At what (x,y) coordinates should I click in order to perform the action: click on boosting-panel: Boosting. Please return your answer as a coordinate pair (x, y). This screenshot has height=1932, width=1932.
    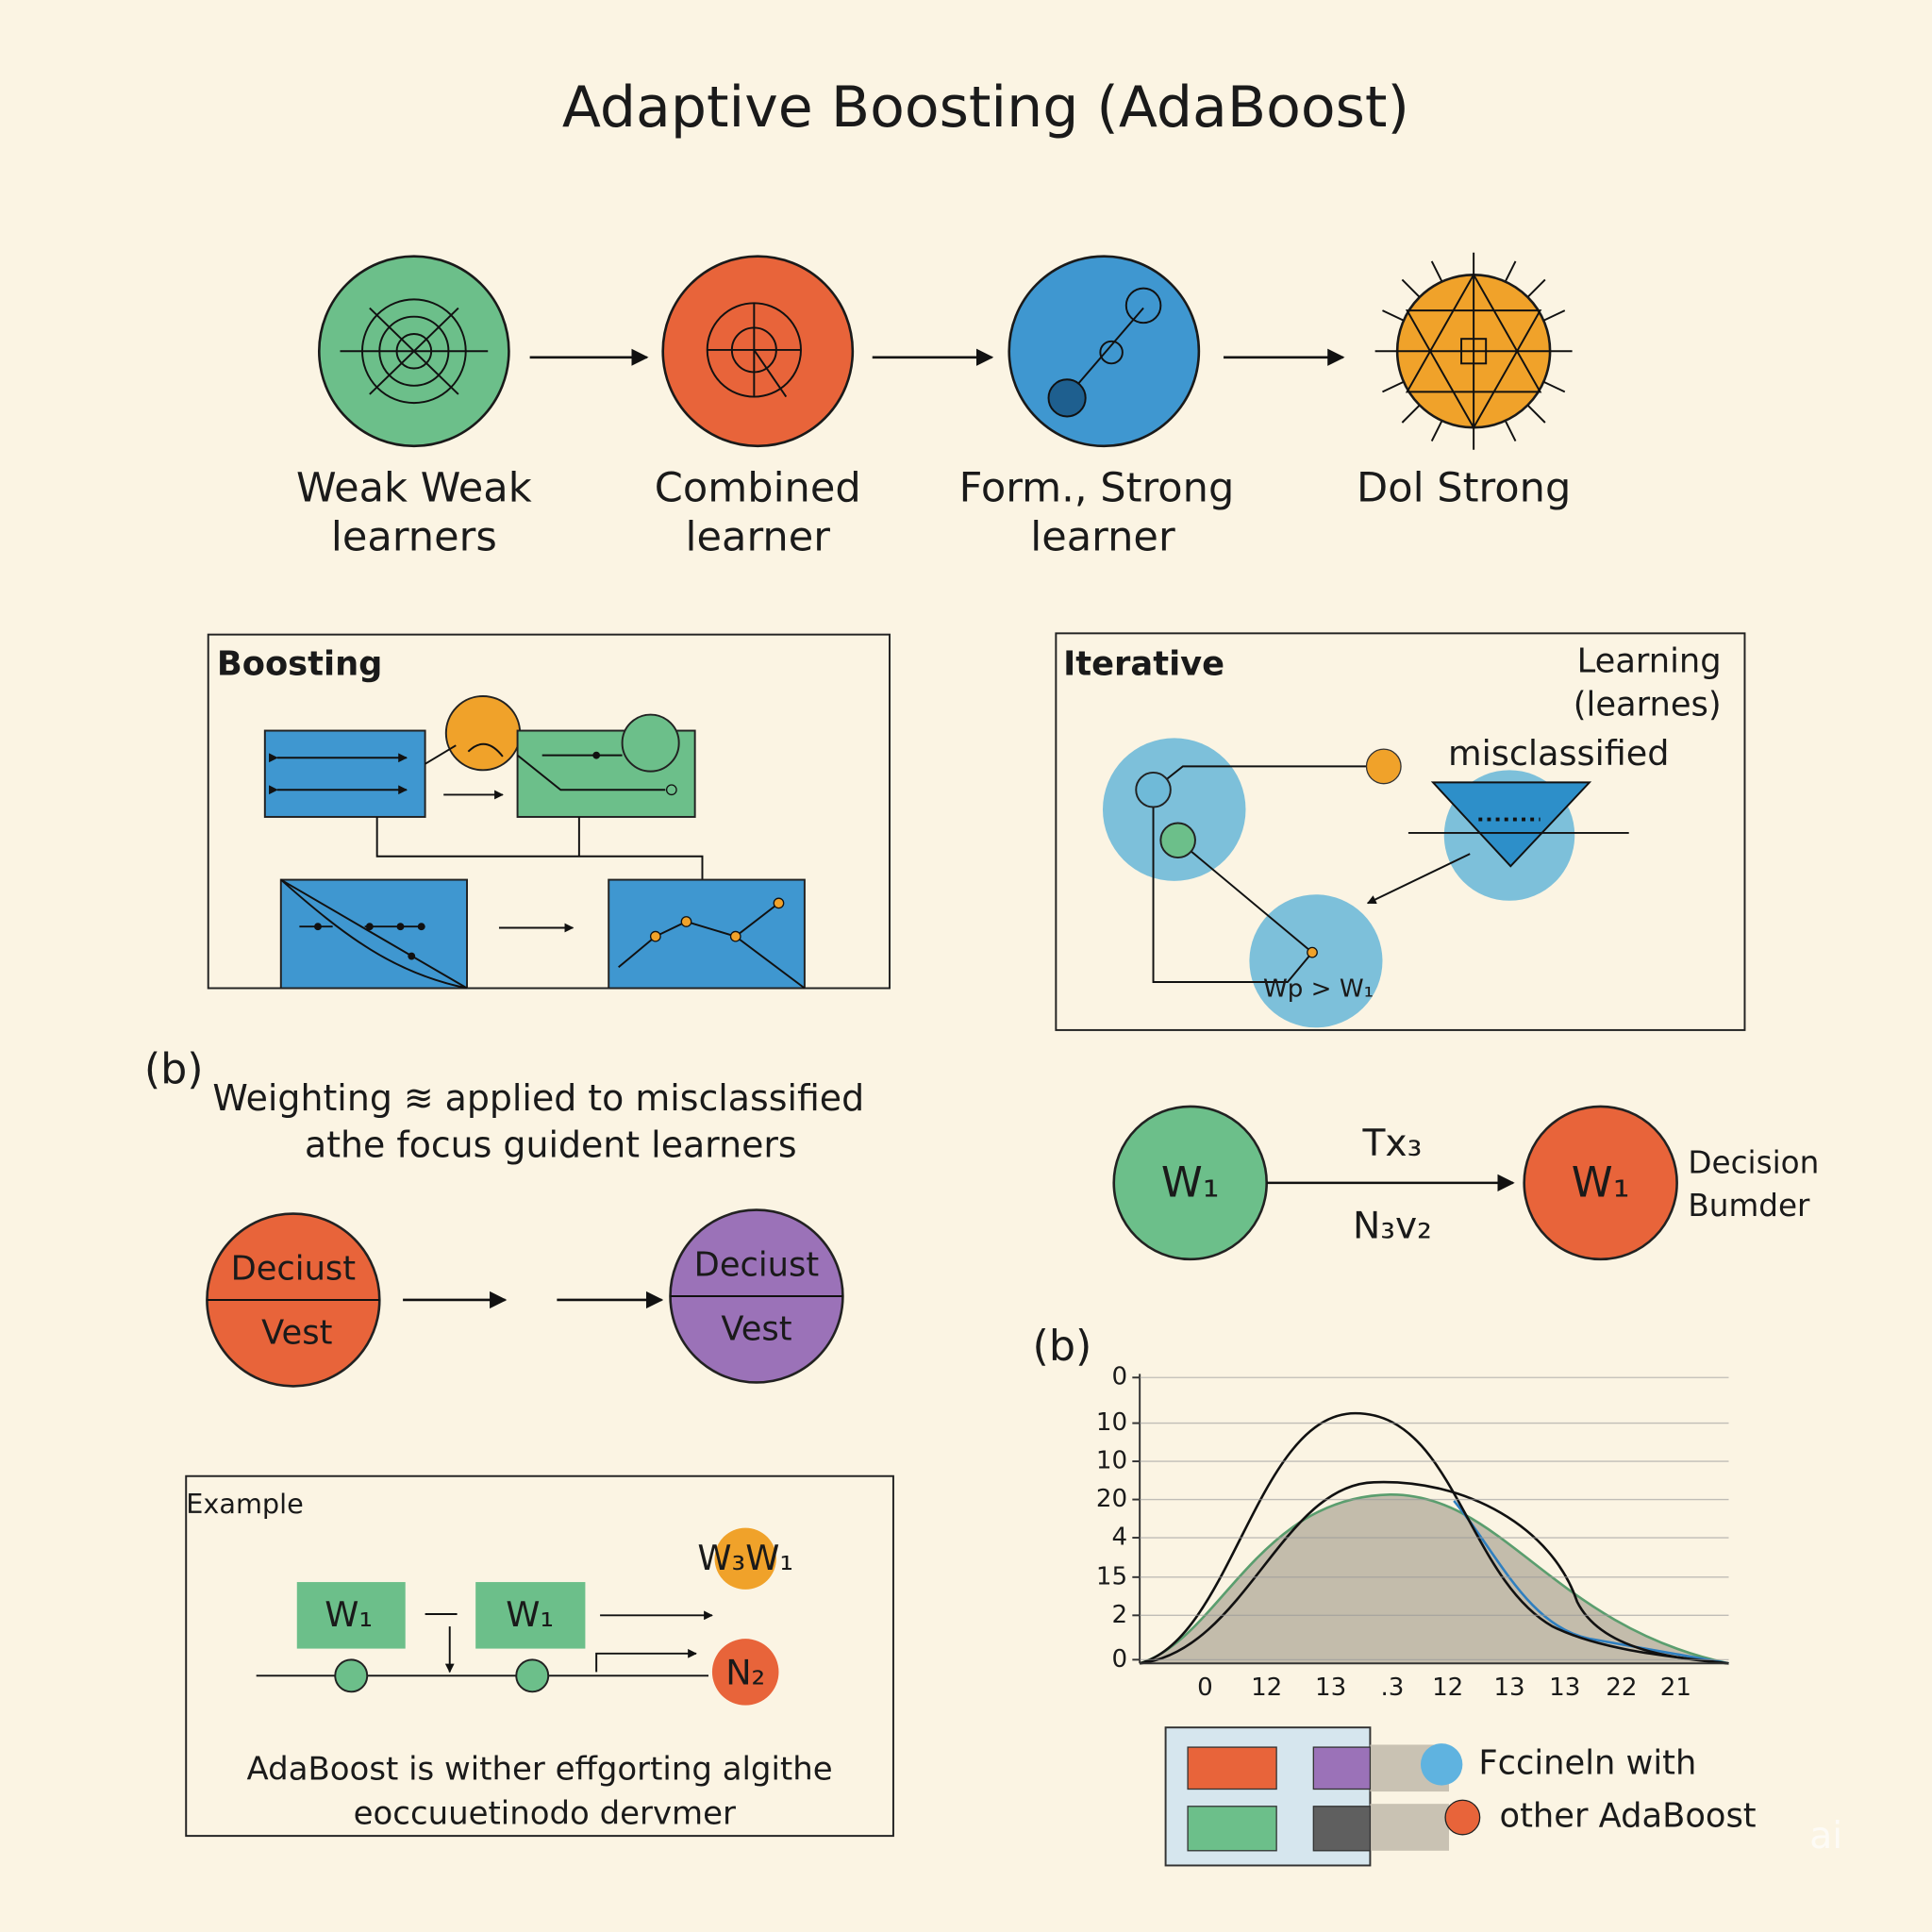
    Looking at the image, I should click on (549, 812).